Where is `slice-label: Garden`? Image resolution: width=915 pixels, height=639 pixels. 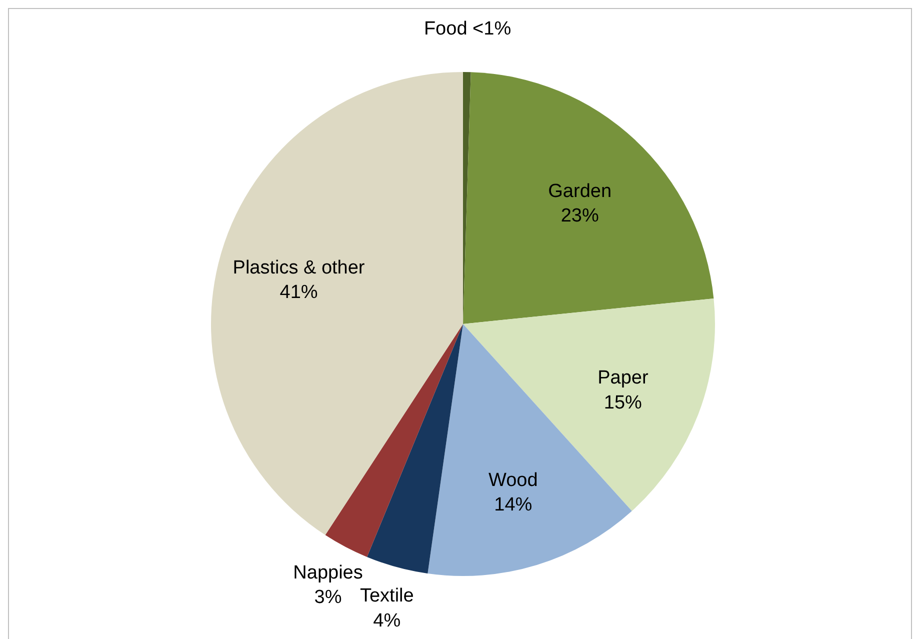 slice-label: Garden is located at coordinates (580, 191).